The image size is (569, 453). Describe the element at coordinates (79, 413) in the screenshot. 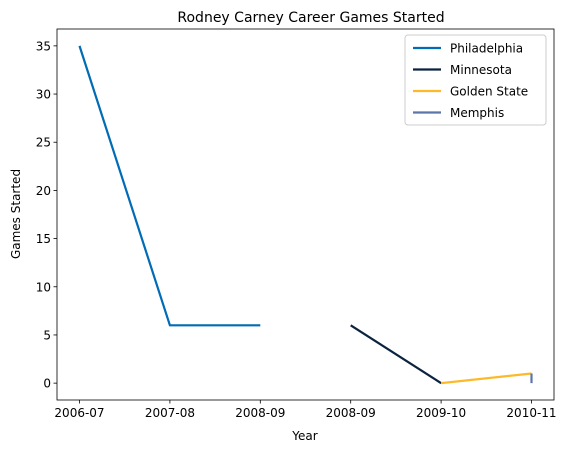

I see `x-tick-label: 2006-07` at that location.